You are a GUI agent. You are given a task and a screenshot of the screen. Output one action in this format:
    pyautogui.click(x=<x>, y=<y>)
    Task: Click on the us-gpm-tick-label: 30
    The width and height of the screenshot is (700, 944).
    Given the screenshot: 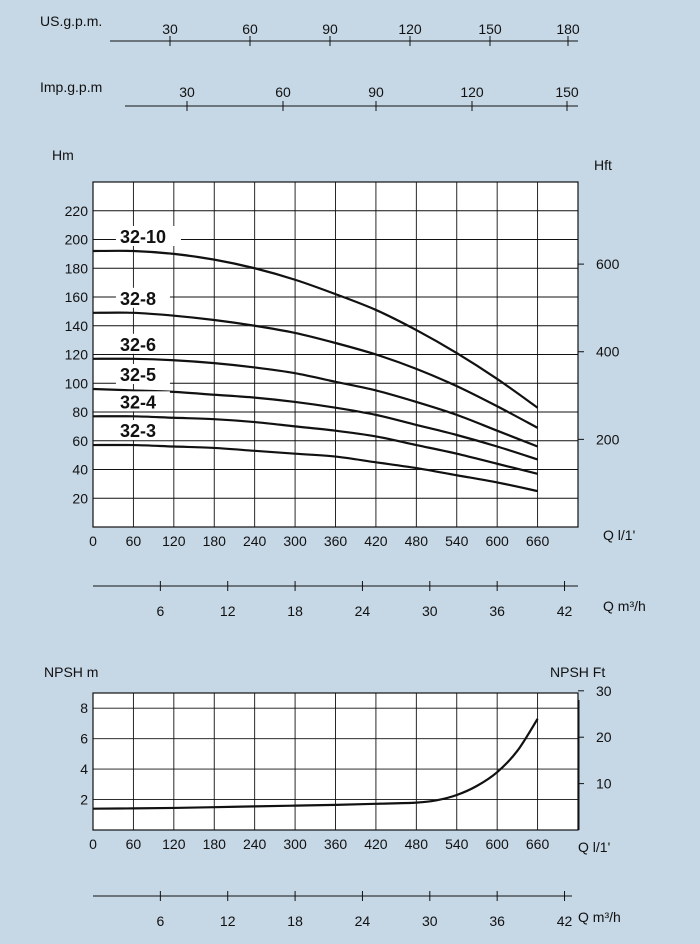 What is the action you would take?
    pyautogui.click(x=170, y=29)
    